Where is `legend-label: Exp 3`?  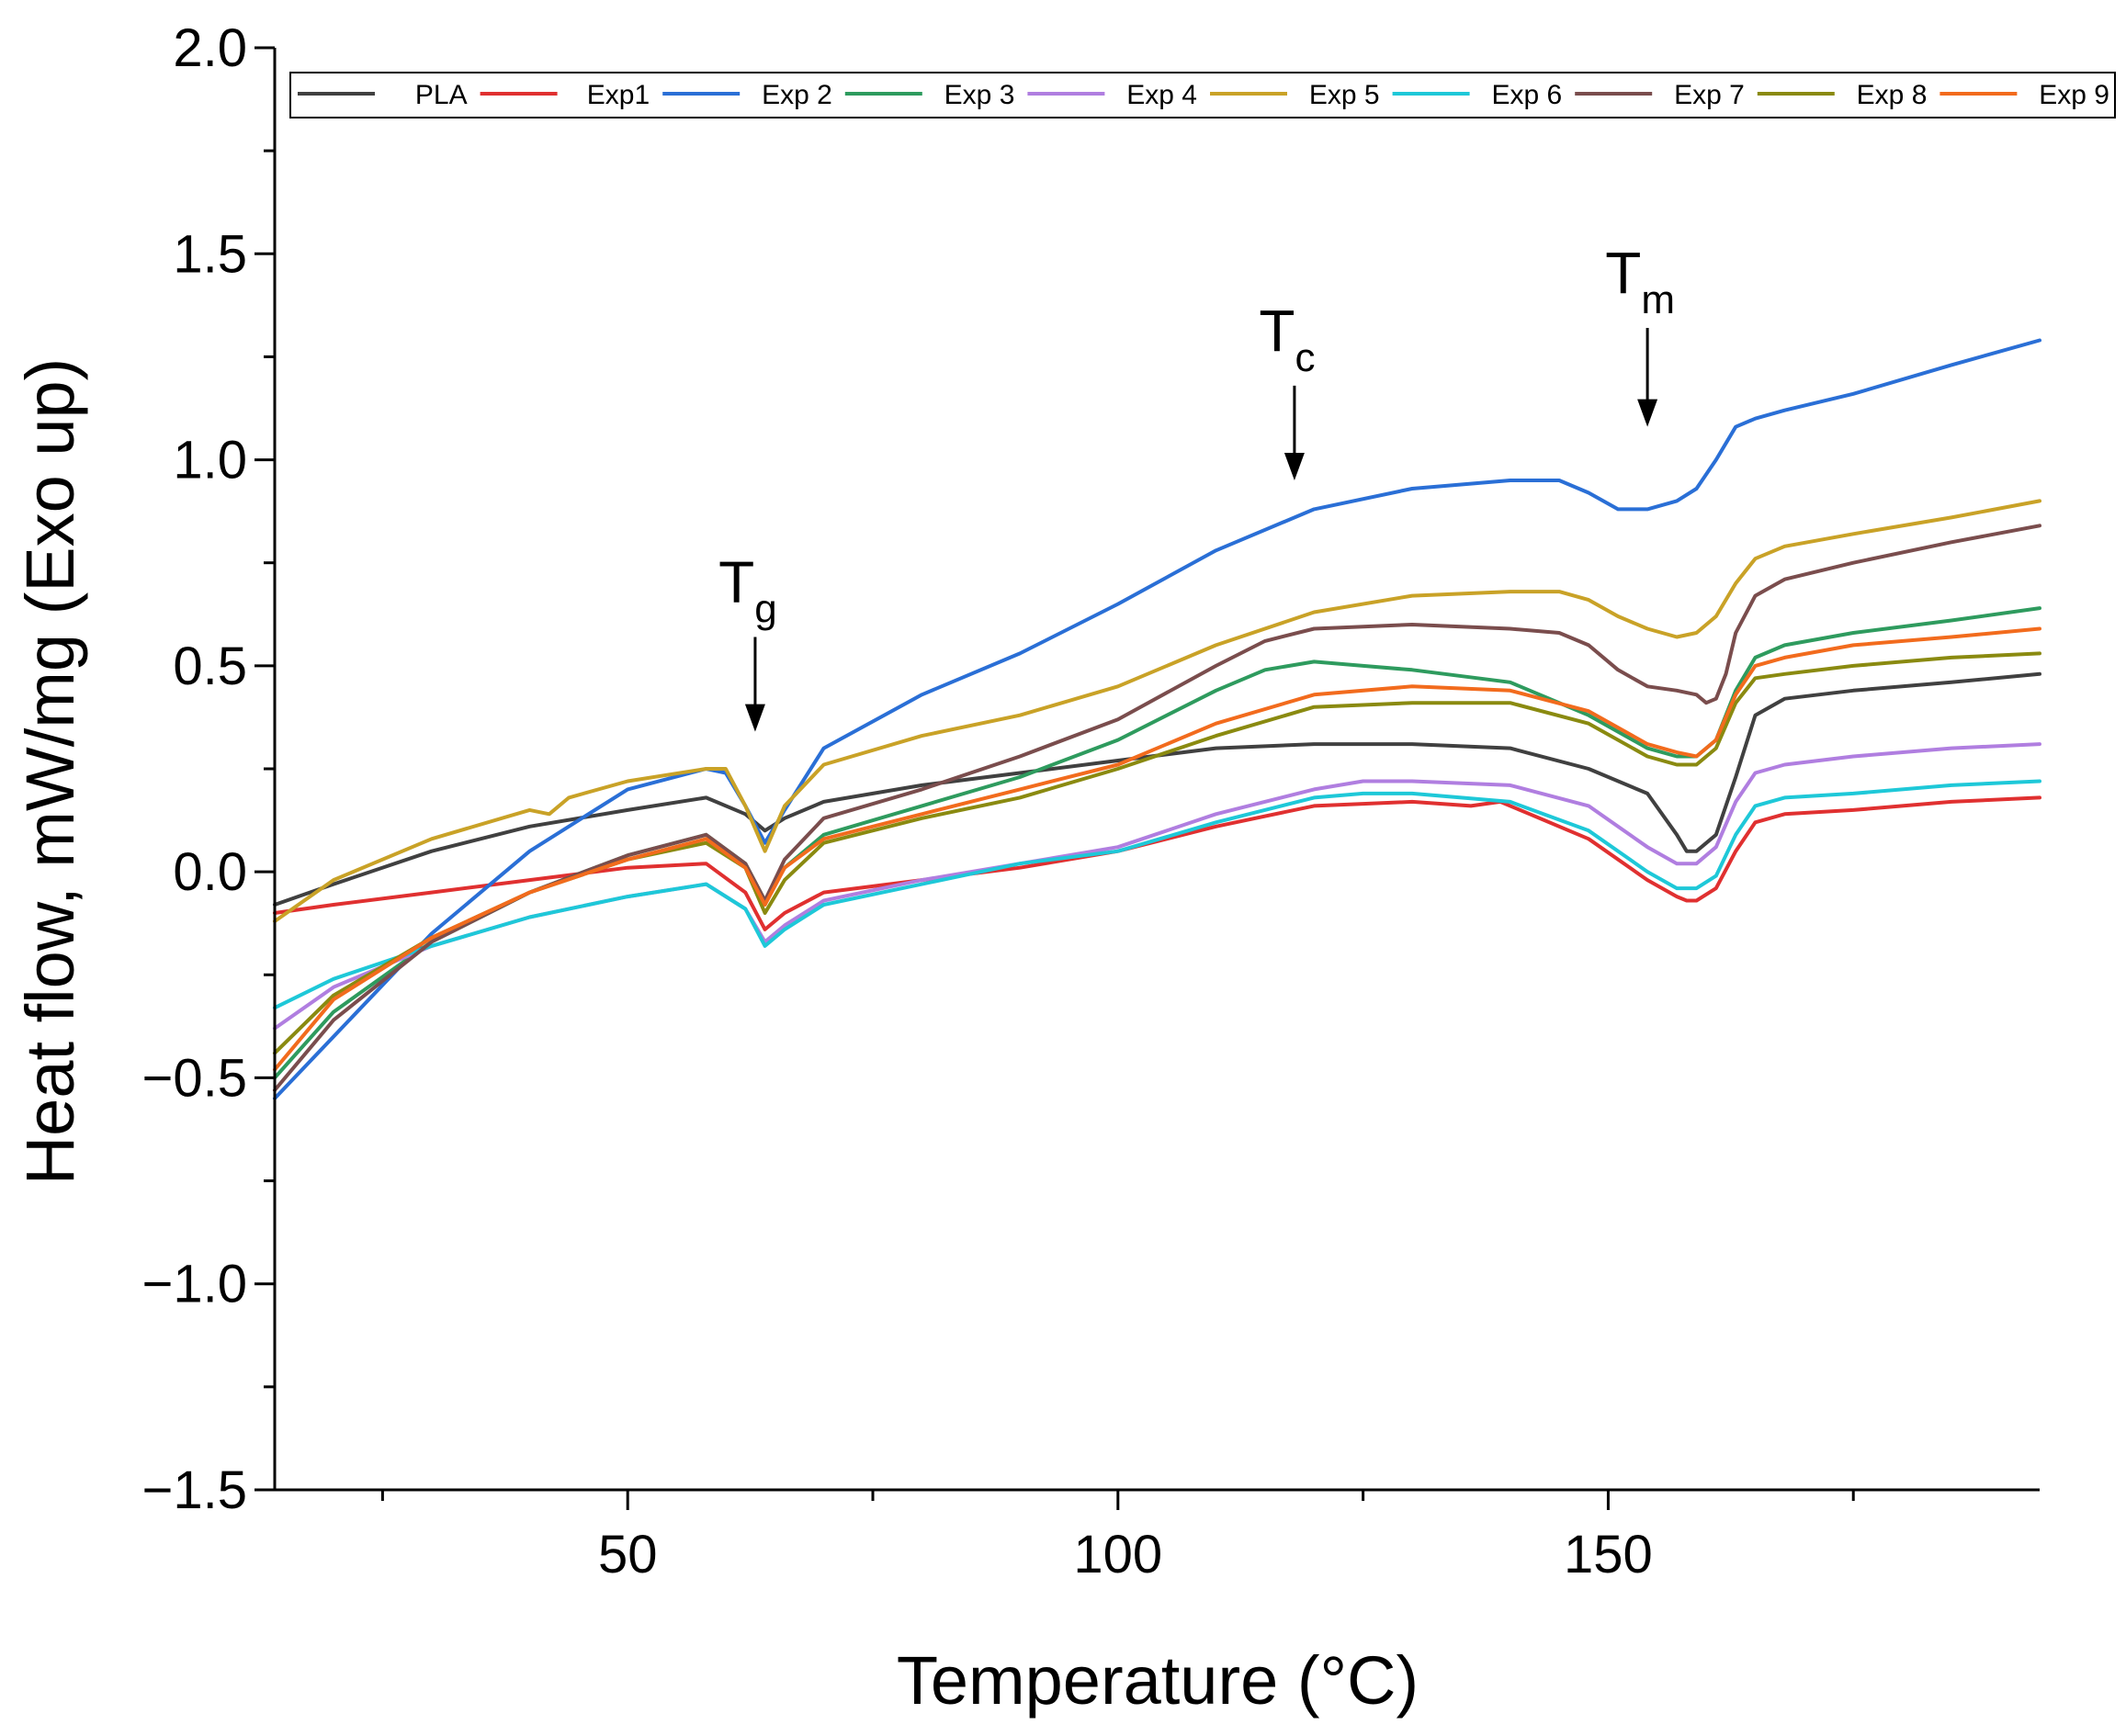 legend-label: Exp 3 is located at coordinates (979, 95).